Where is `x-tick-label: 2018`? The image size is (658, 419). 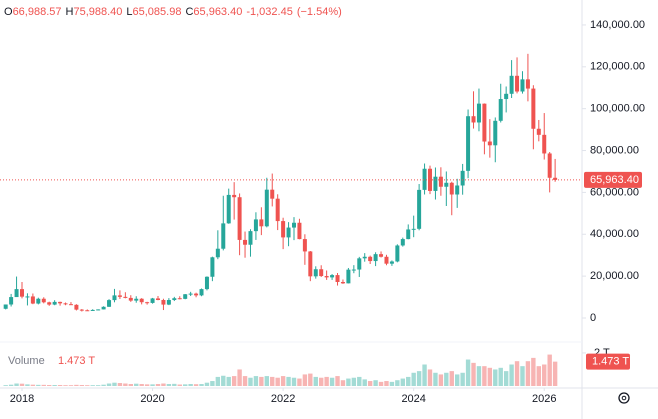 x-tick-label: 2018 is located at coordinates (22, 399).